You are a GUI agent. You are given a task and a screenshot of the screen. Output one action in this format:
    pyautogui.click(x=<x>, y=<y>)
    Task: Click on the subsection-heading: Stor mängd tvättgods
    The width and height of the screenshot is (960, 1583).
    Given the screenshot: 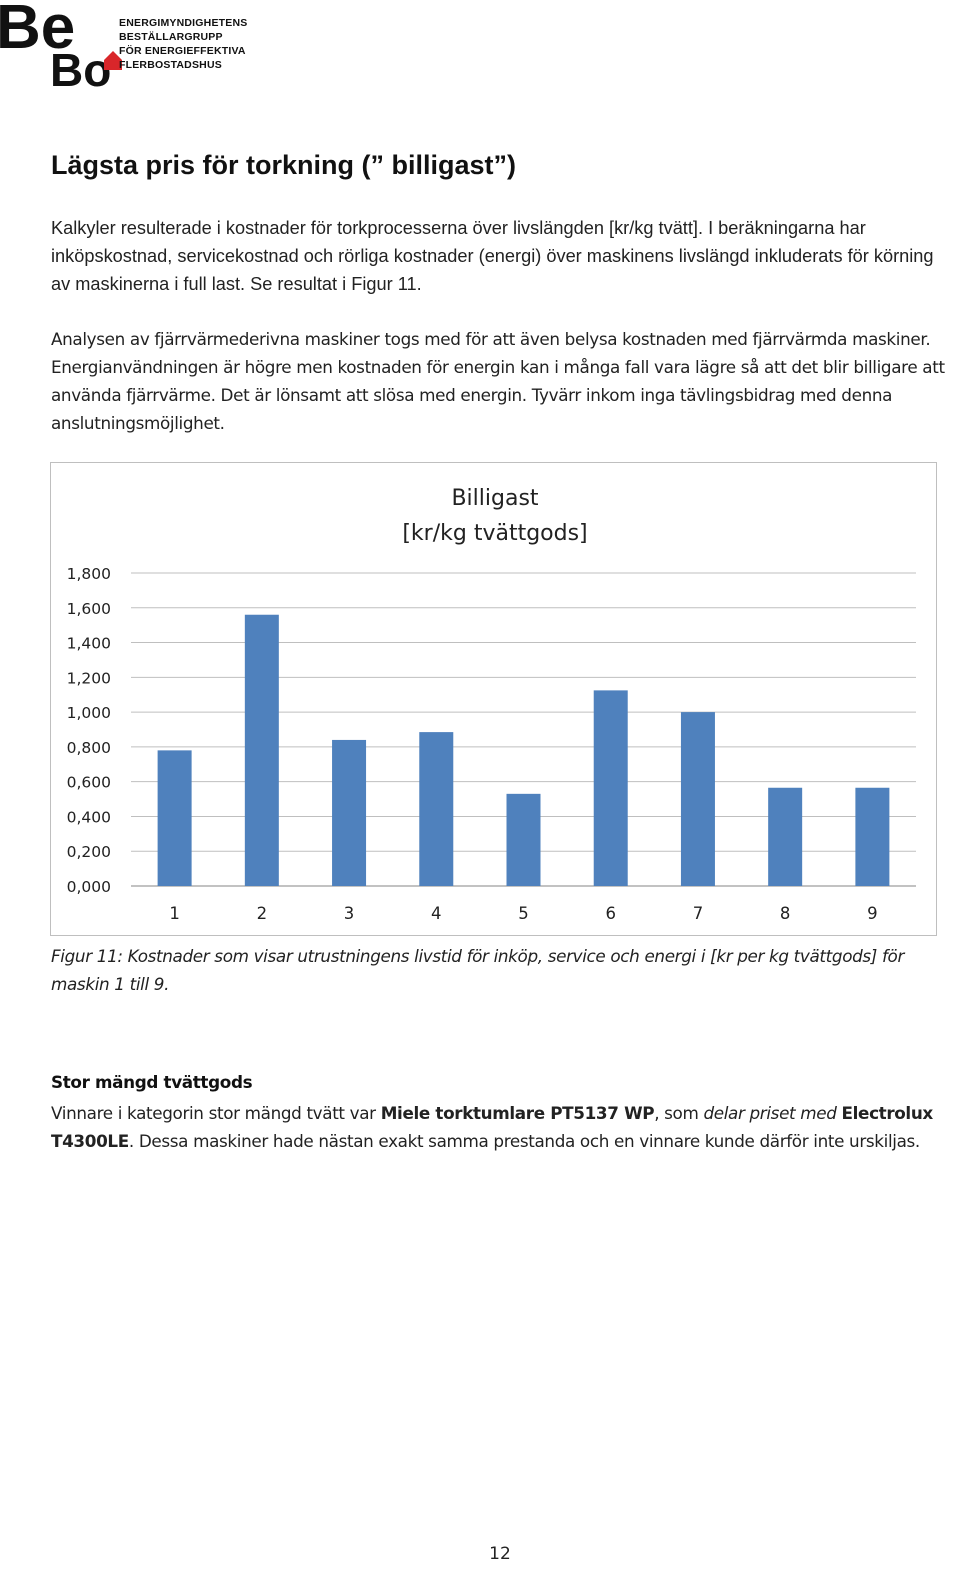 What is the action you would take?
    pyautogui.click(x=152, y=1082)
    